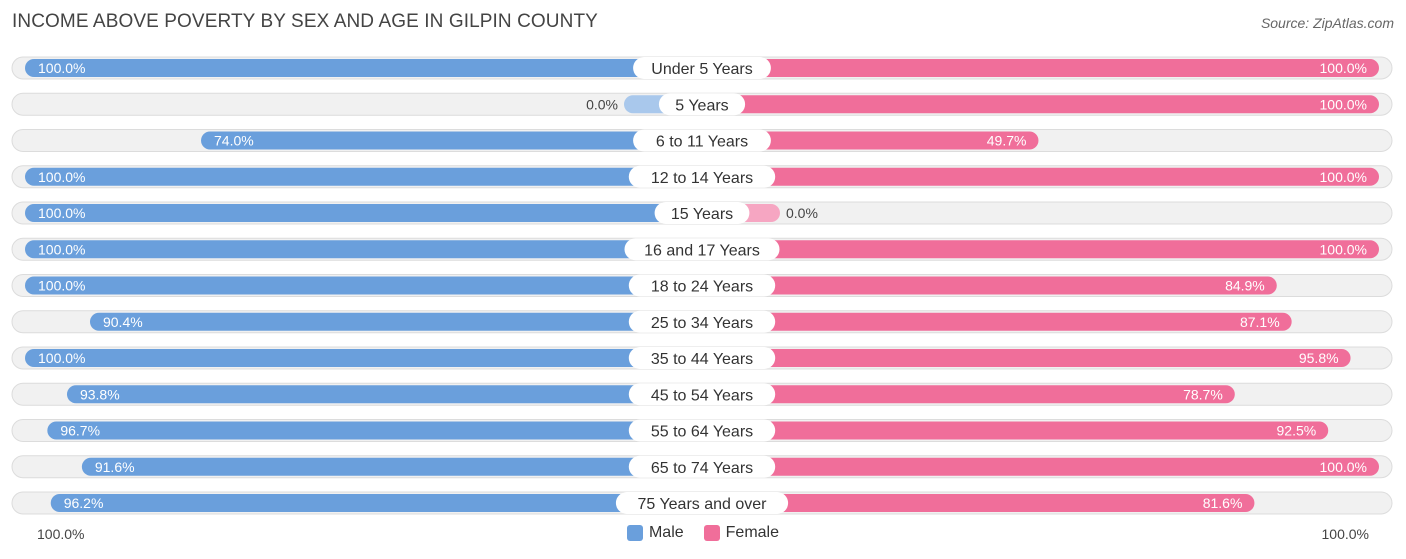 This screenshot has height=559, width=1406. What do you see at coordinates (1245, 286) in the screenshot?
I see `female-value-label: 84.9%` at bounding box center [1245, 286].